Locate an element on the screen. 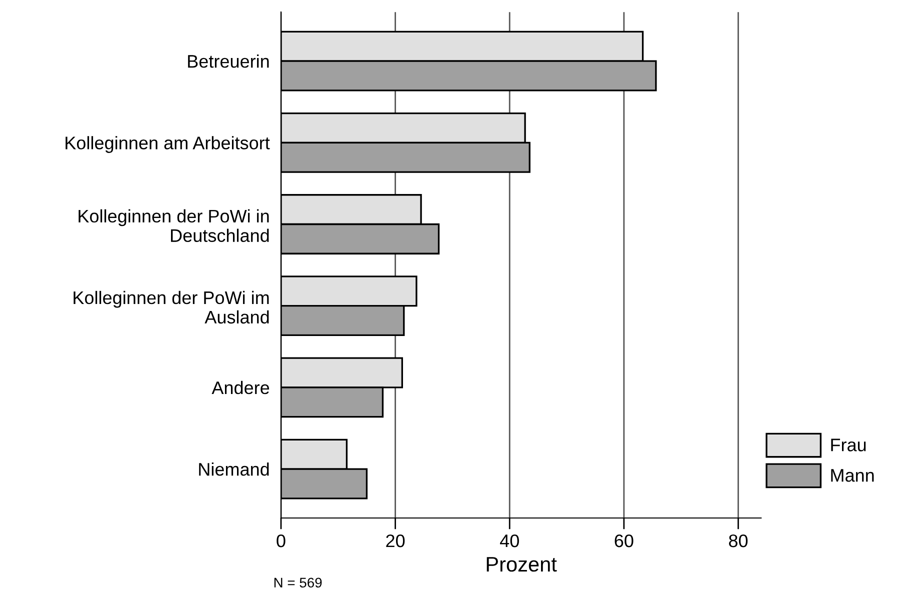 This screenshot has height=605, width=905. x-tick-label: 80 is located at coordinates (738, 541).